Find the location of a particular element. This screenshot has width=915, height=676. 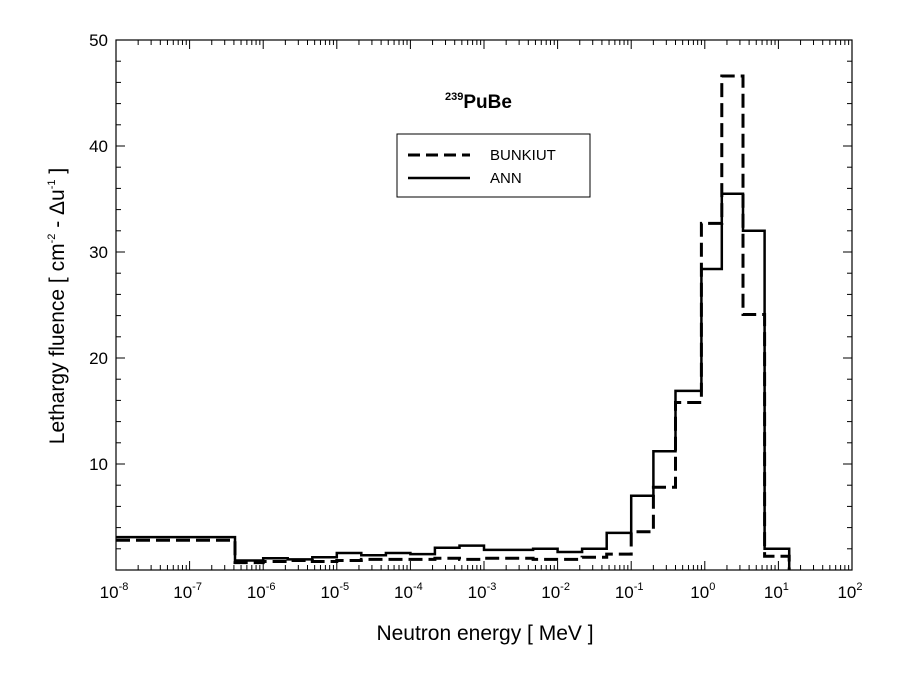

x-tick-label-exponent: -8 is located at coordinates (124, 587).